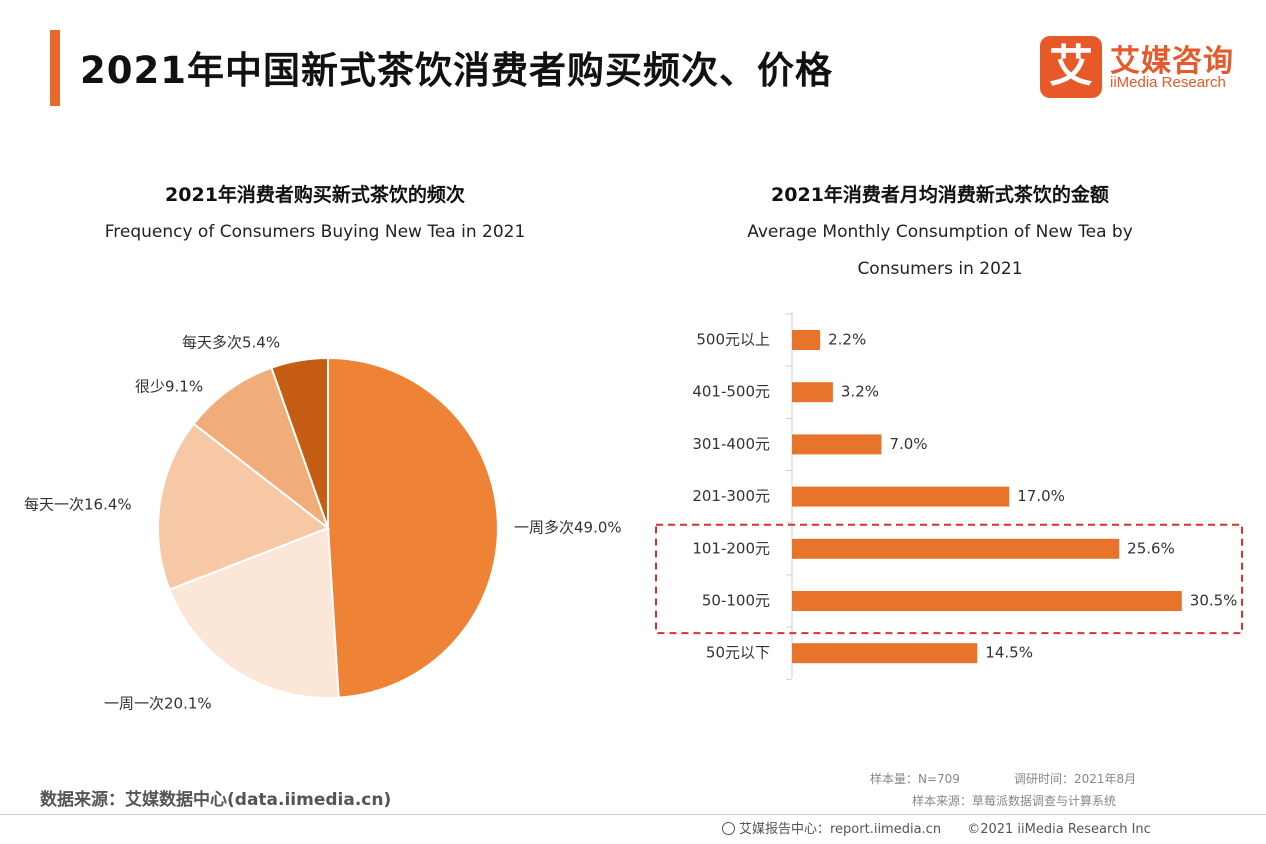 This screenshot has width=1266, height=844. I want to click on category-tick-label: 301-400元, so click(731, 444).